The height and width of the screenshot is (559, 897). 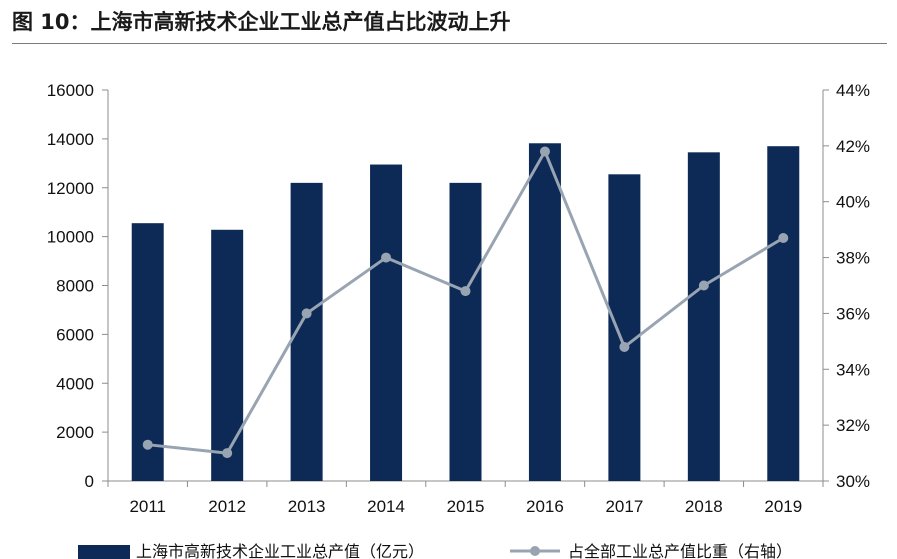 What do you see at coordinates (386, 506) in the screenshot?
I see `x-tick-label: 2014` at bounding box center [386, 506].